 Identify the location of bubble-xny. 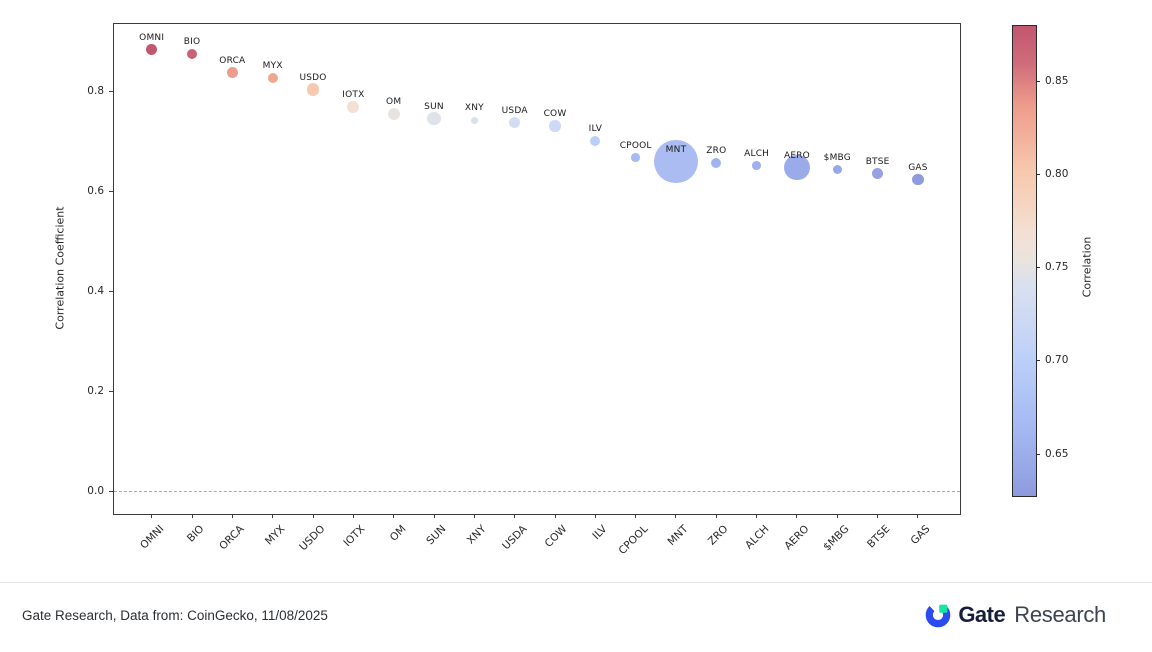
(474, 120).